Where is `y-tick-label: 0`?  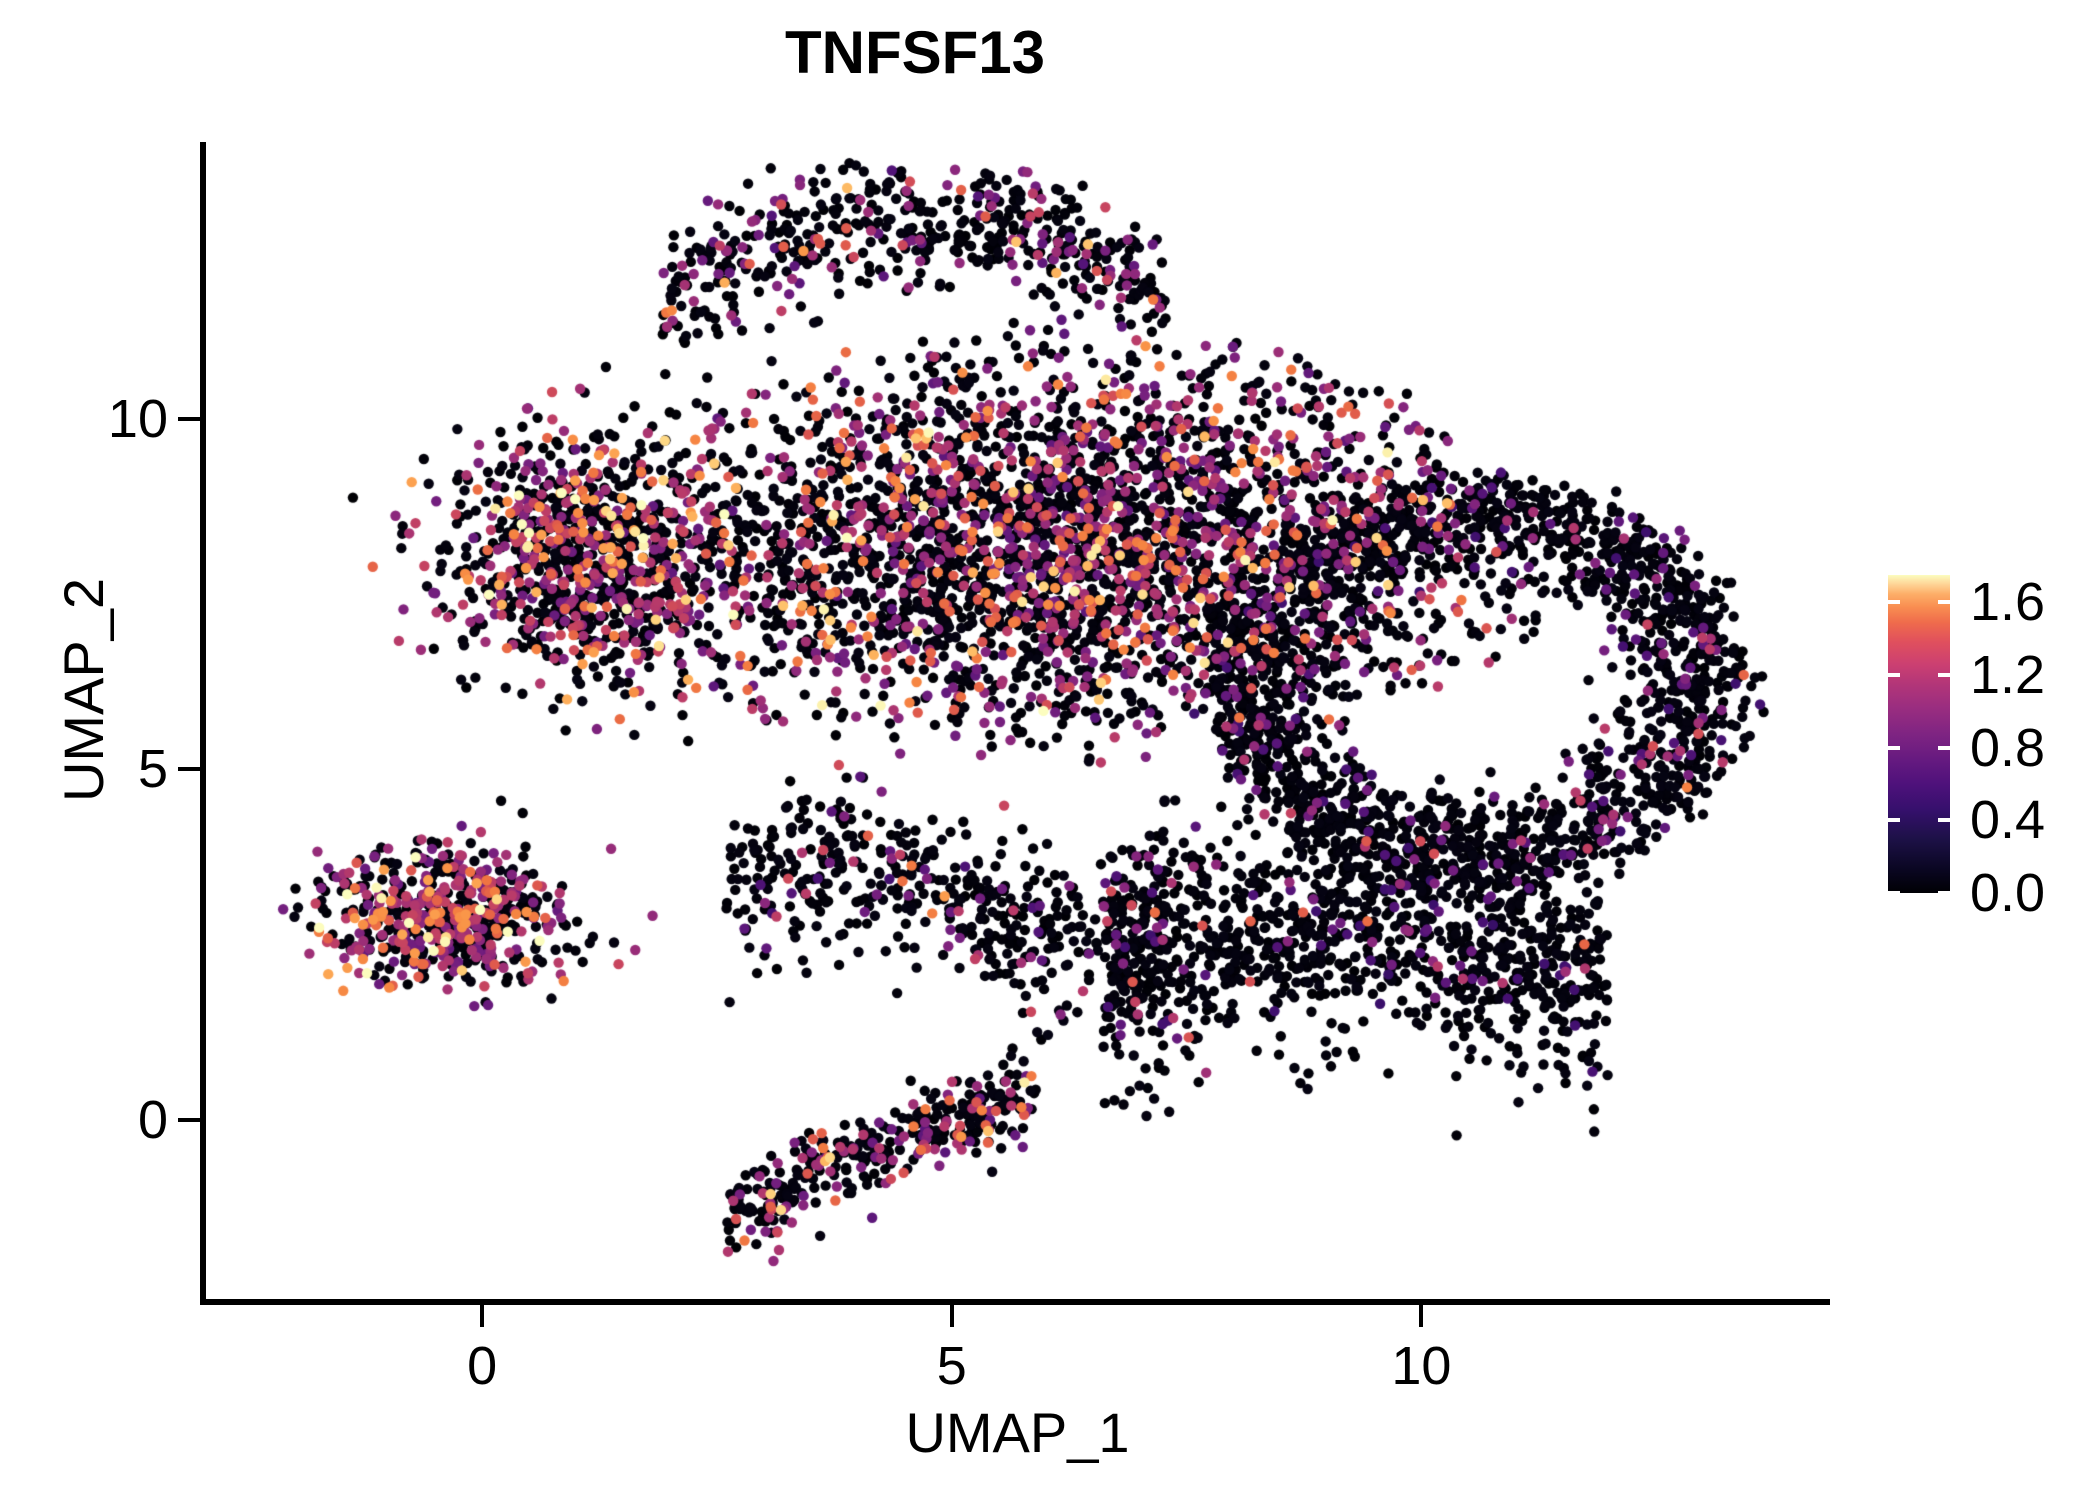 y-tick-label: 0 is located at coordinates (152, 1119).